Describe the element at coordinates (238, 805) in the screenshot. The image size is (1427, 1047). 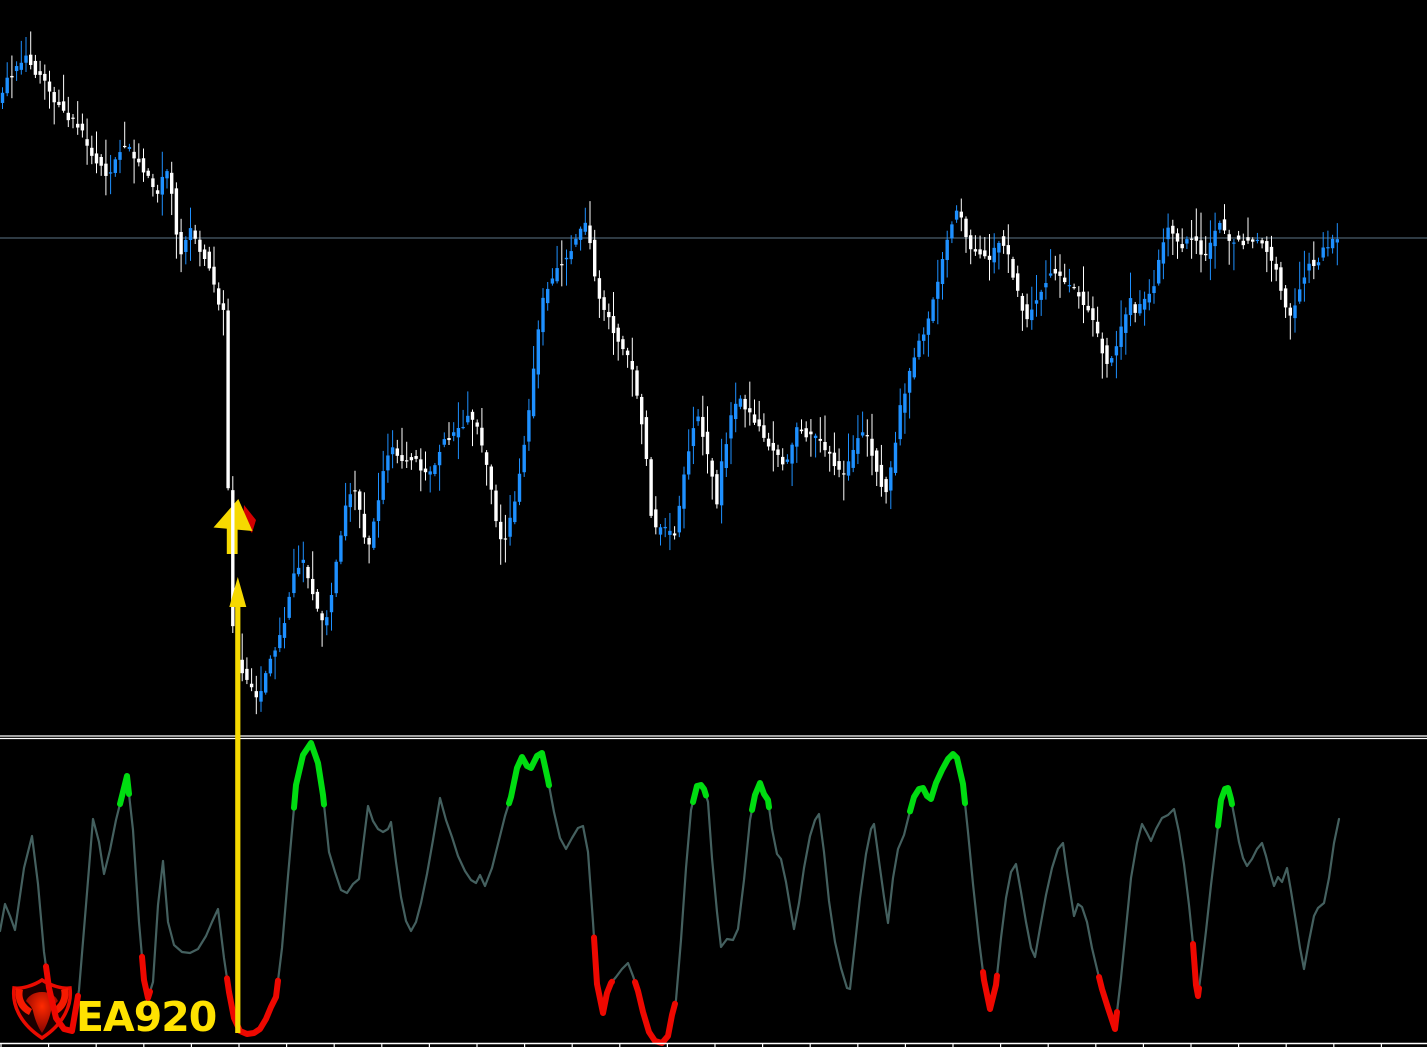
I see `signal-vertical-arrow-icon` at that location.